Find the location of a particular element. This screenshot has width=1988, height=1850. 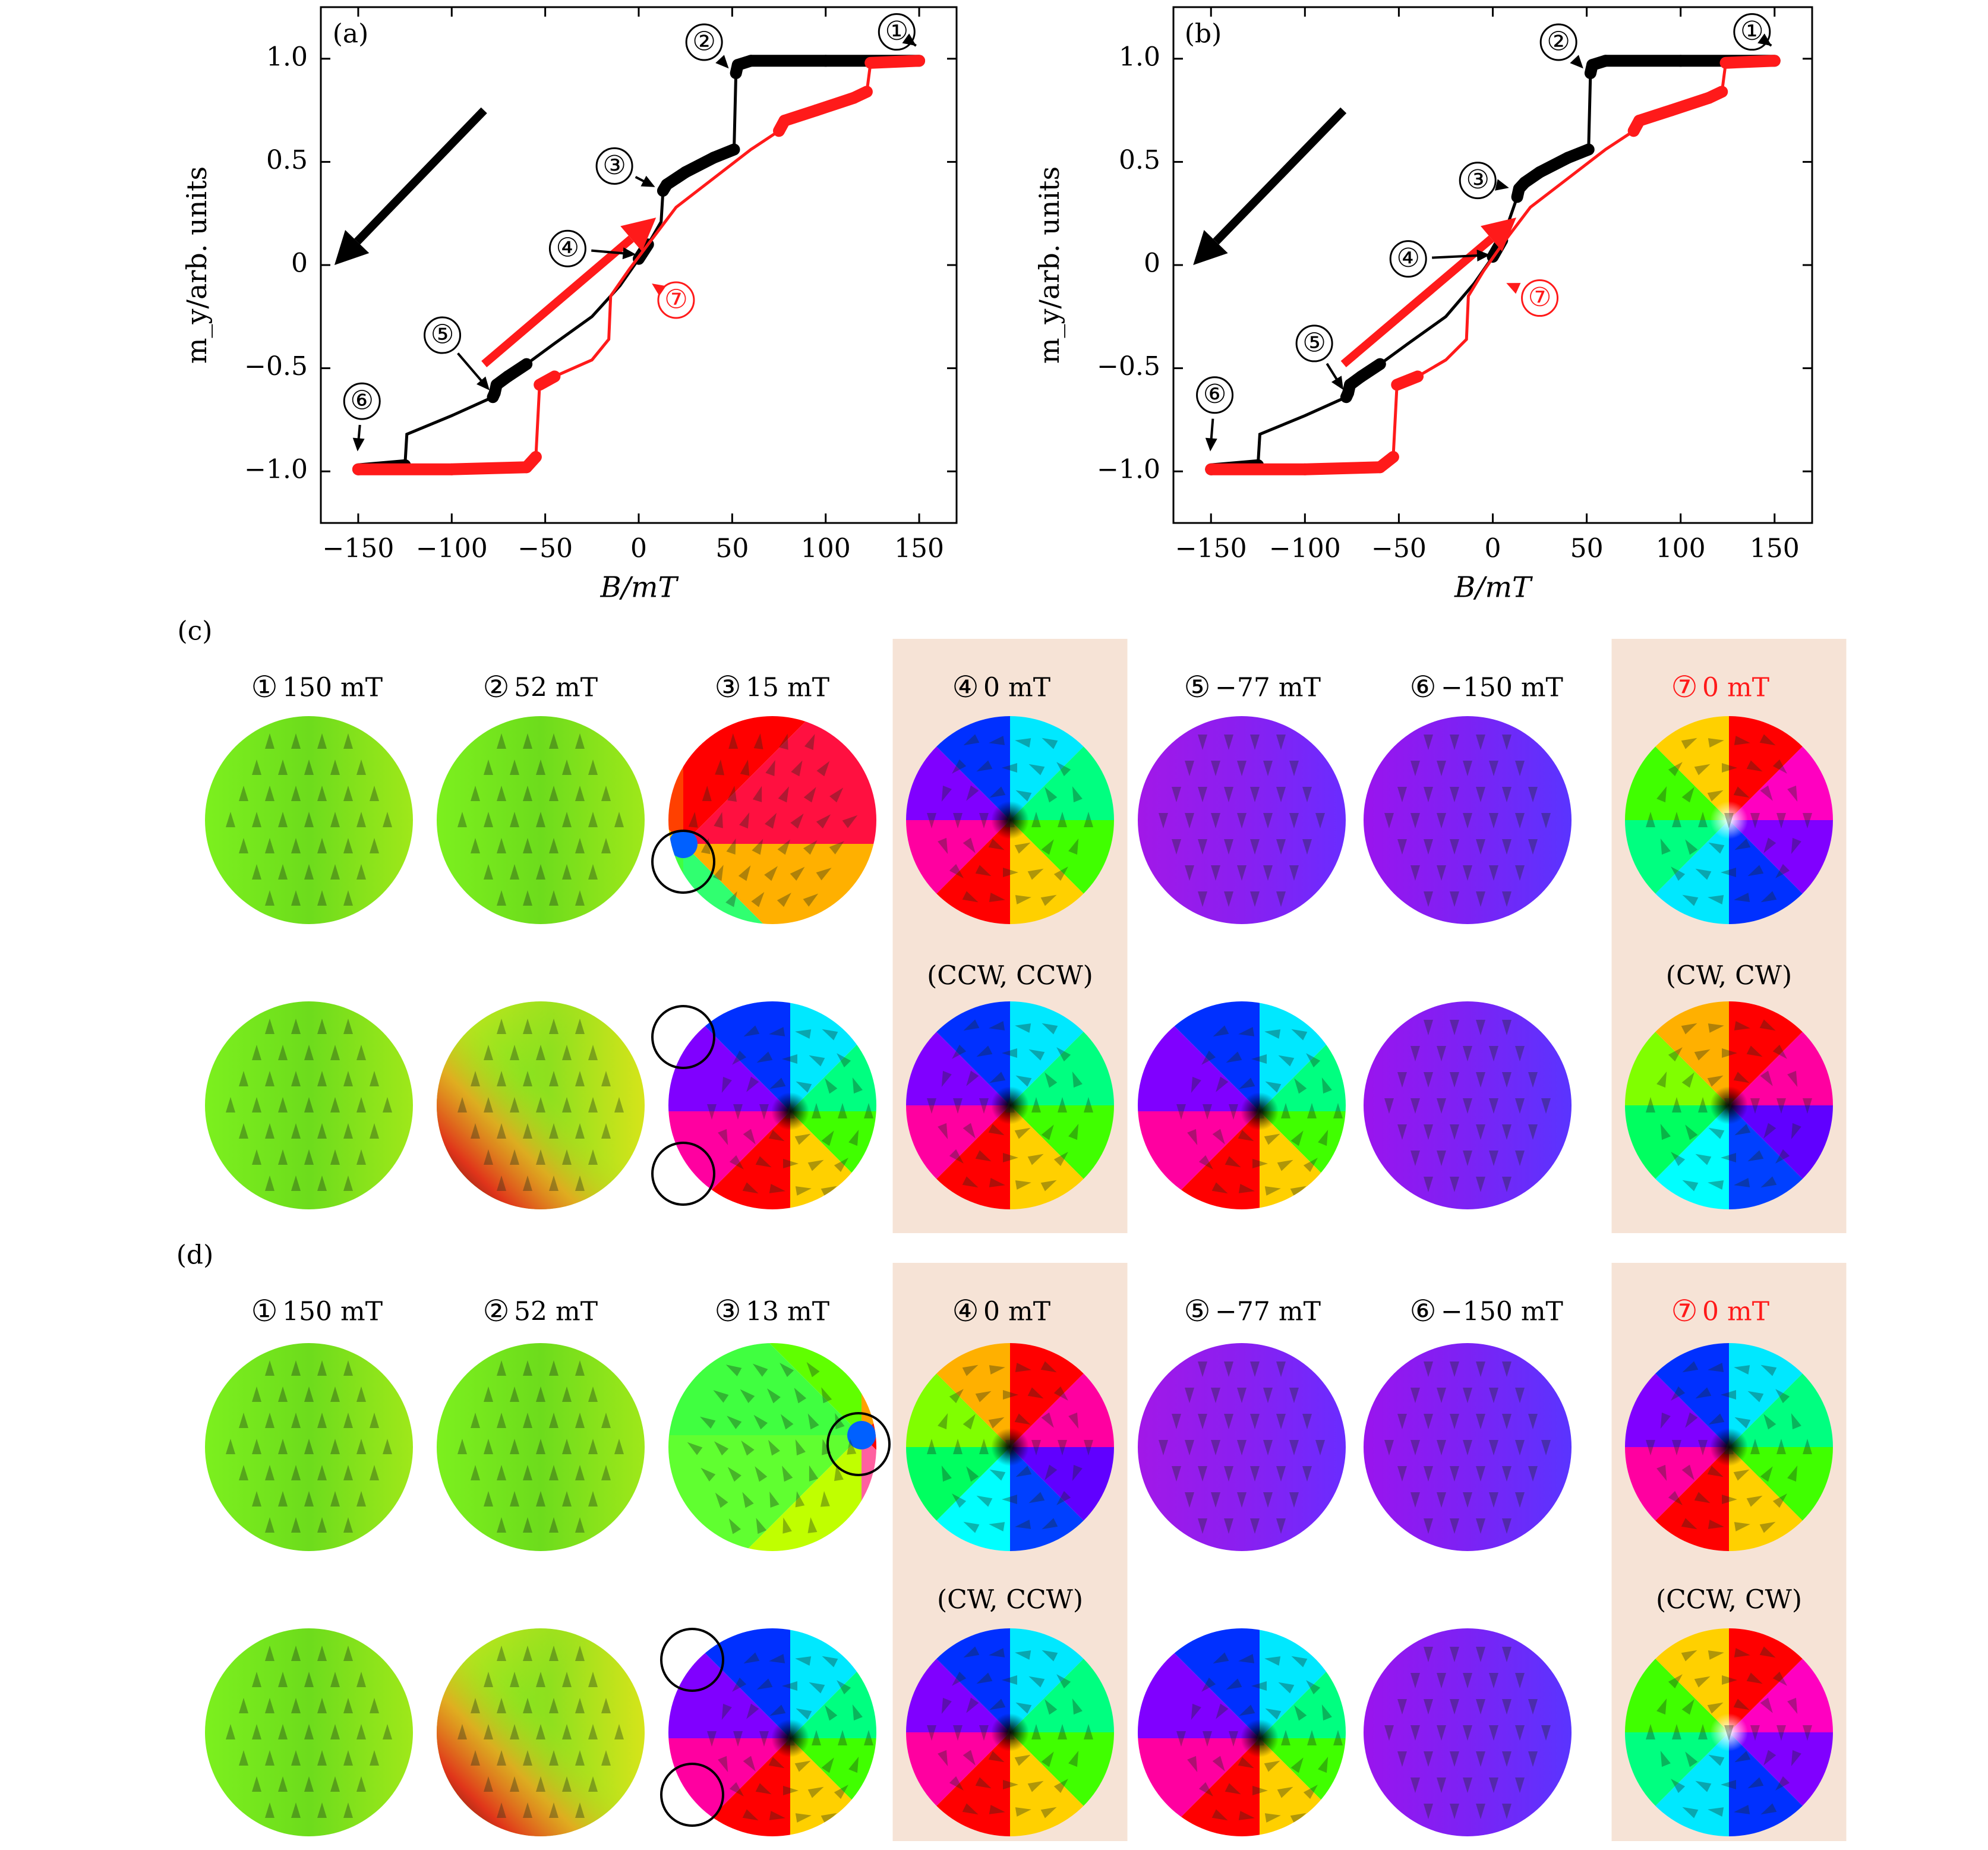

state-number: ⑦ is located at coordinates (1684, 1311).